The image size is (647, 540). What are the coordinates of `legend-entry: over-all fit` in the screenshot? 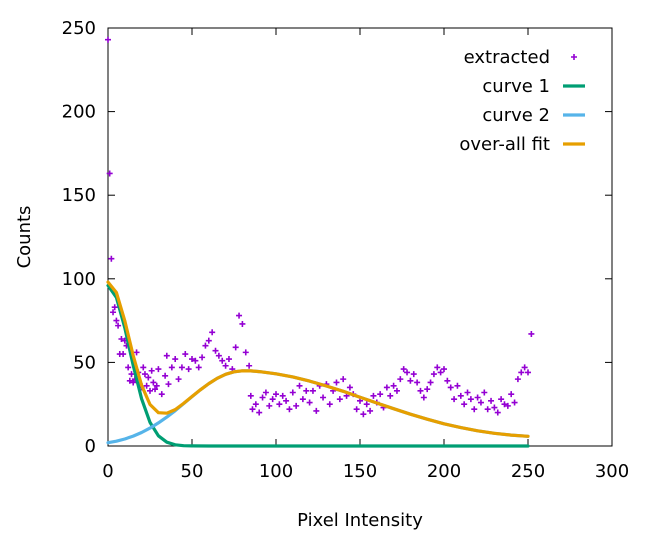 It's located at (522, 144).